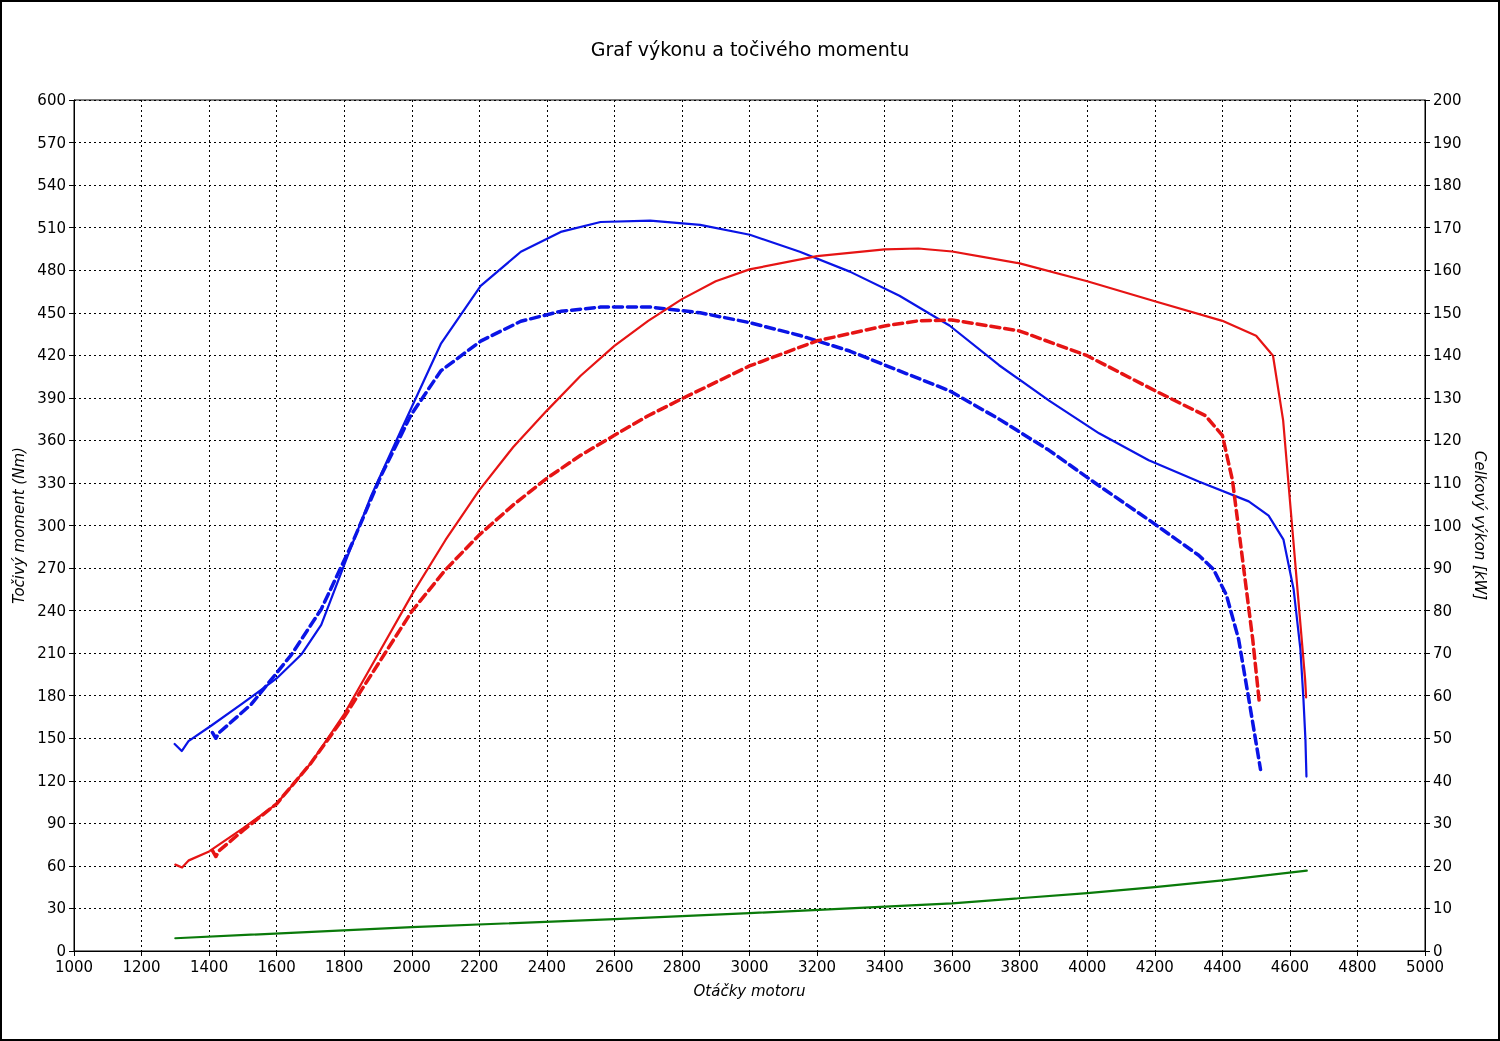 The image size is (1500, 1041). Describe the element at coordinates (682, 966) in the screenshot. I see `x-tick-label: 2800` at that location.